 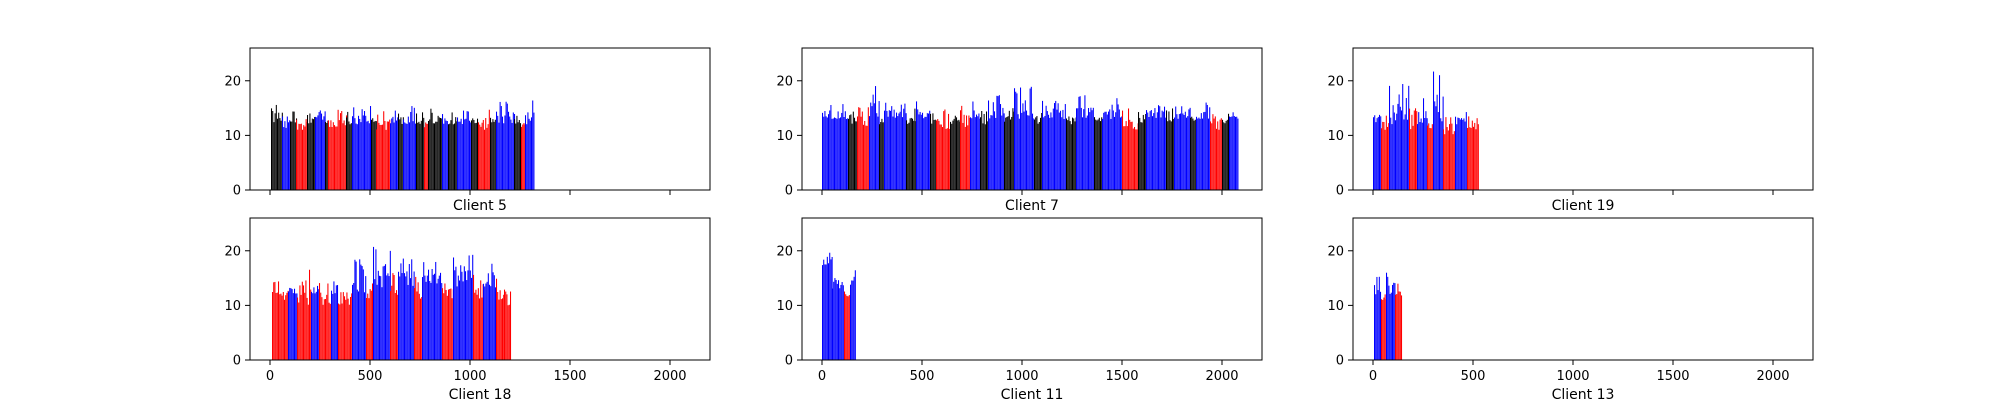 I want to click on x-tick-label: 1500, so click(x=1121, y=376).